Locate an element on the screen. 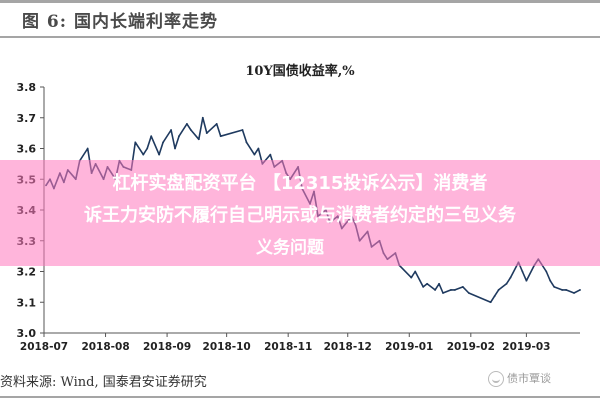 The width and height of the screenshot is (600, 400). watermark-text: 债市覃谈 is located at coordinates (529, 378).